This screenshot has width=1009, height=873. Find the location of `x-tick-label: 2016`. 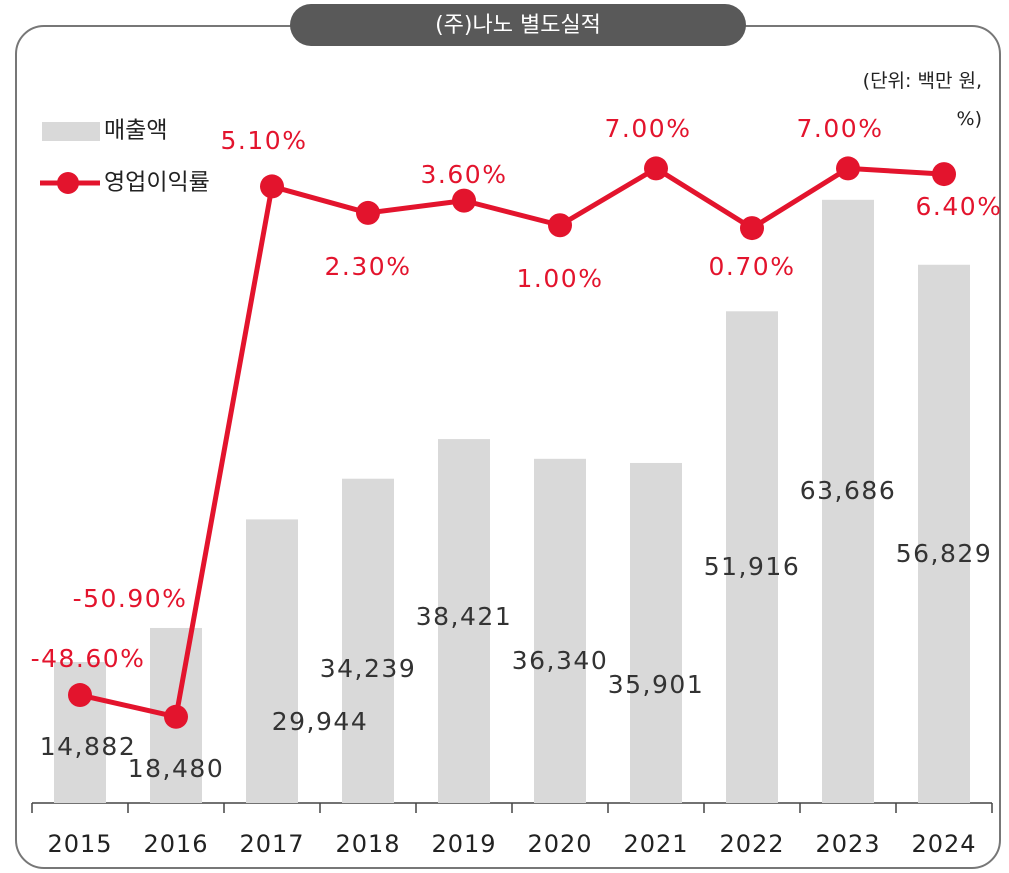

x-tick-label: 2016 is located at coordinates (175, 844).